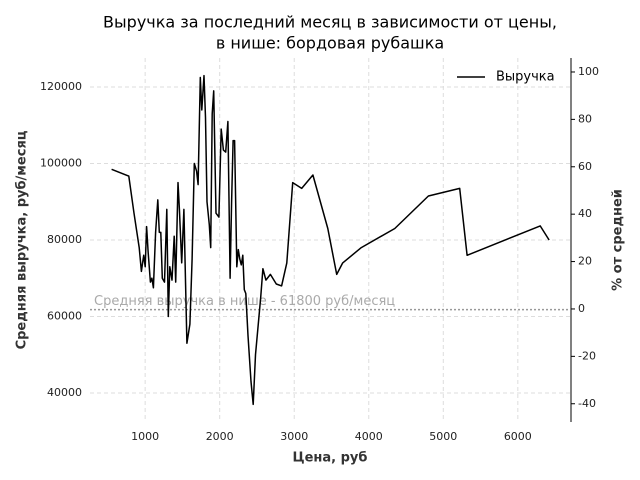  I want to click on y-axis-label: Средняя выручка, руб/месяц, so click(22, 239).